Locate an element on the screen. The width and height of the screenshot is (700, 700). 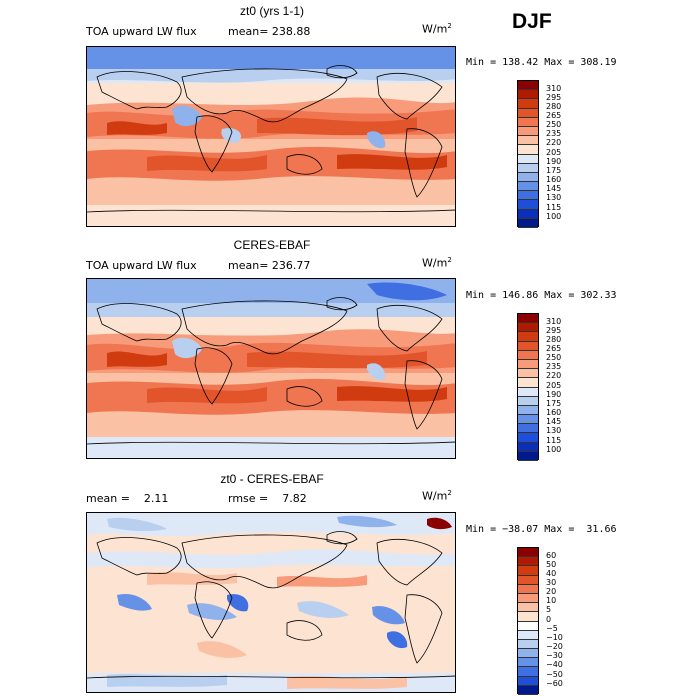
panel-1-units: W/m2 is located at coordinates (437, 29).